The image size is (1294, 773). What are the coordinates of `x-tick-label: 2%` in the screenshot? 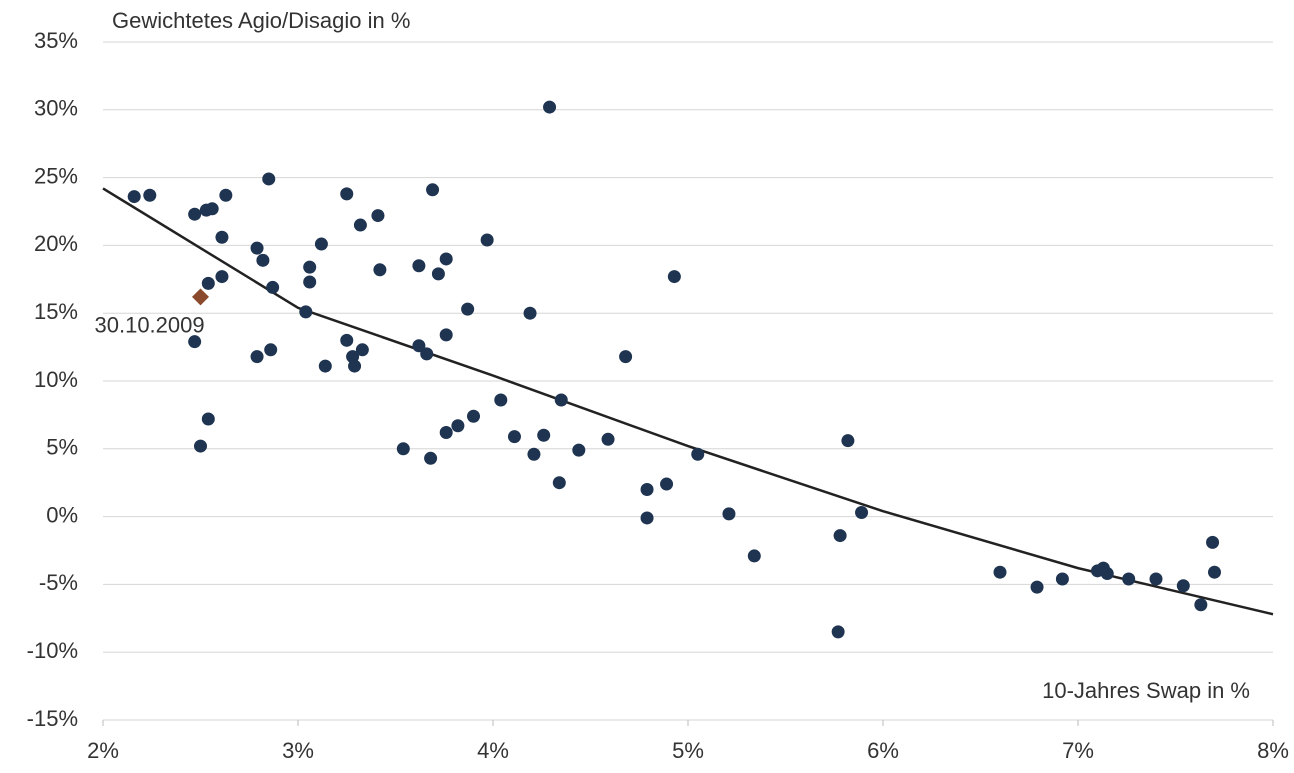 It's located at (103, 750).